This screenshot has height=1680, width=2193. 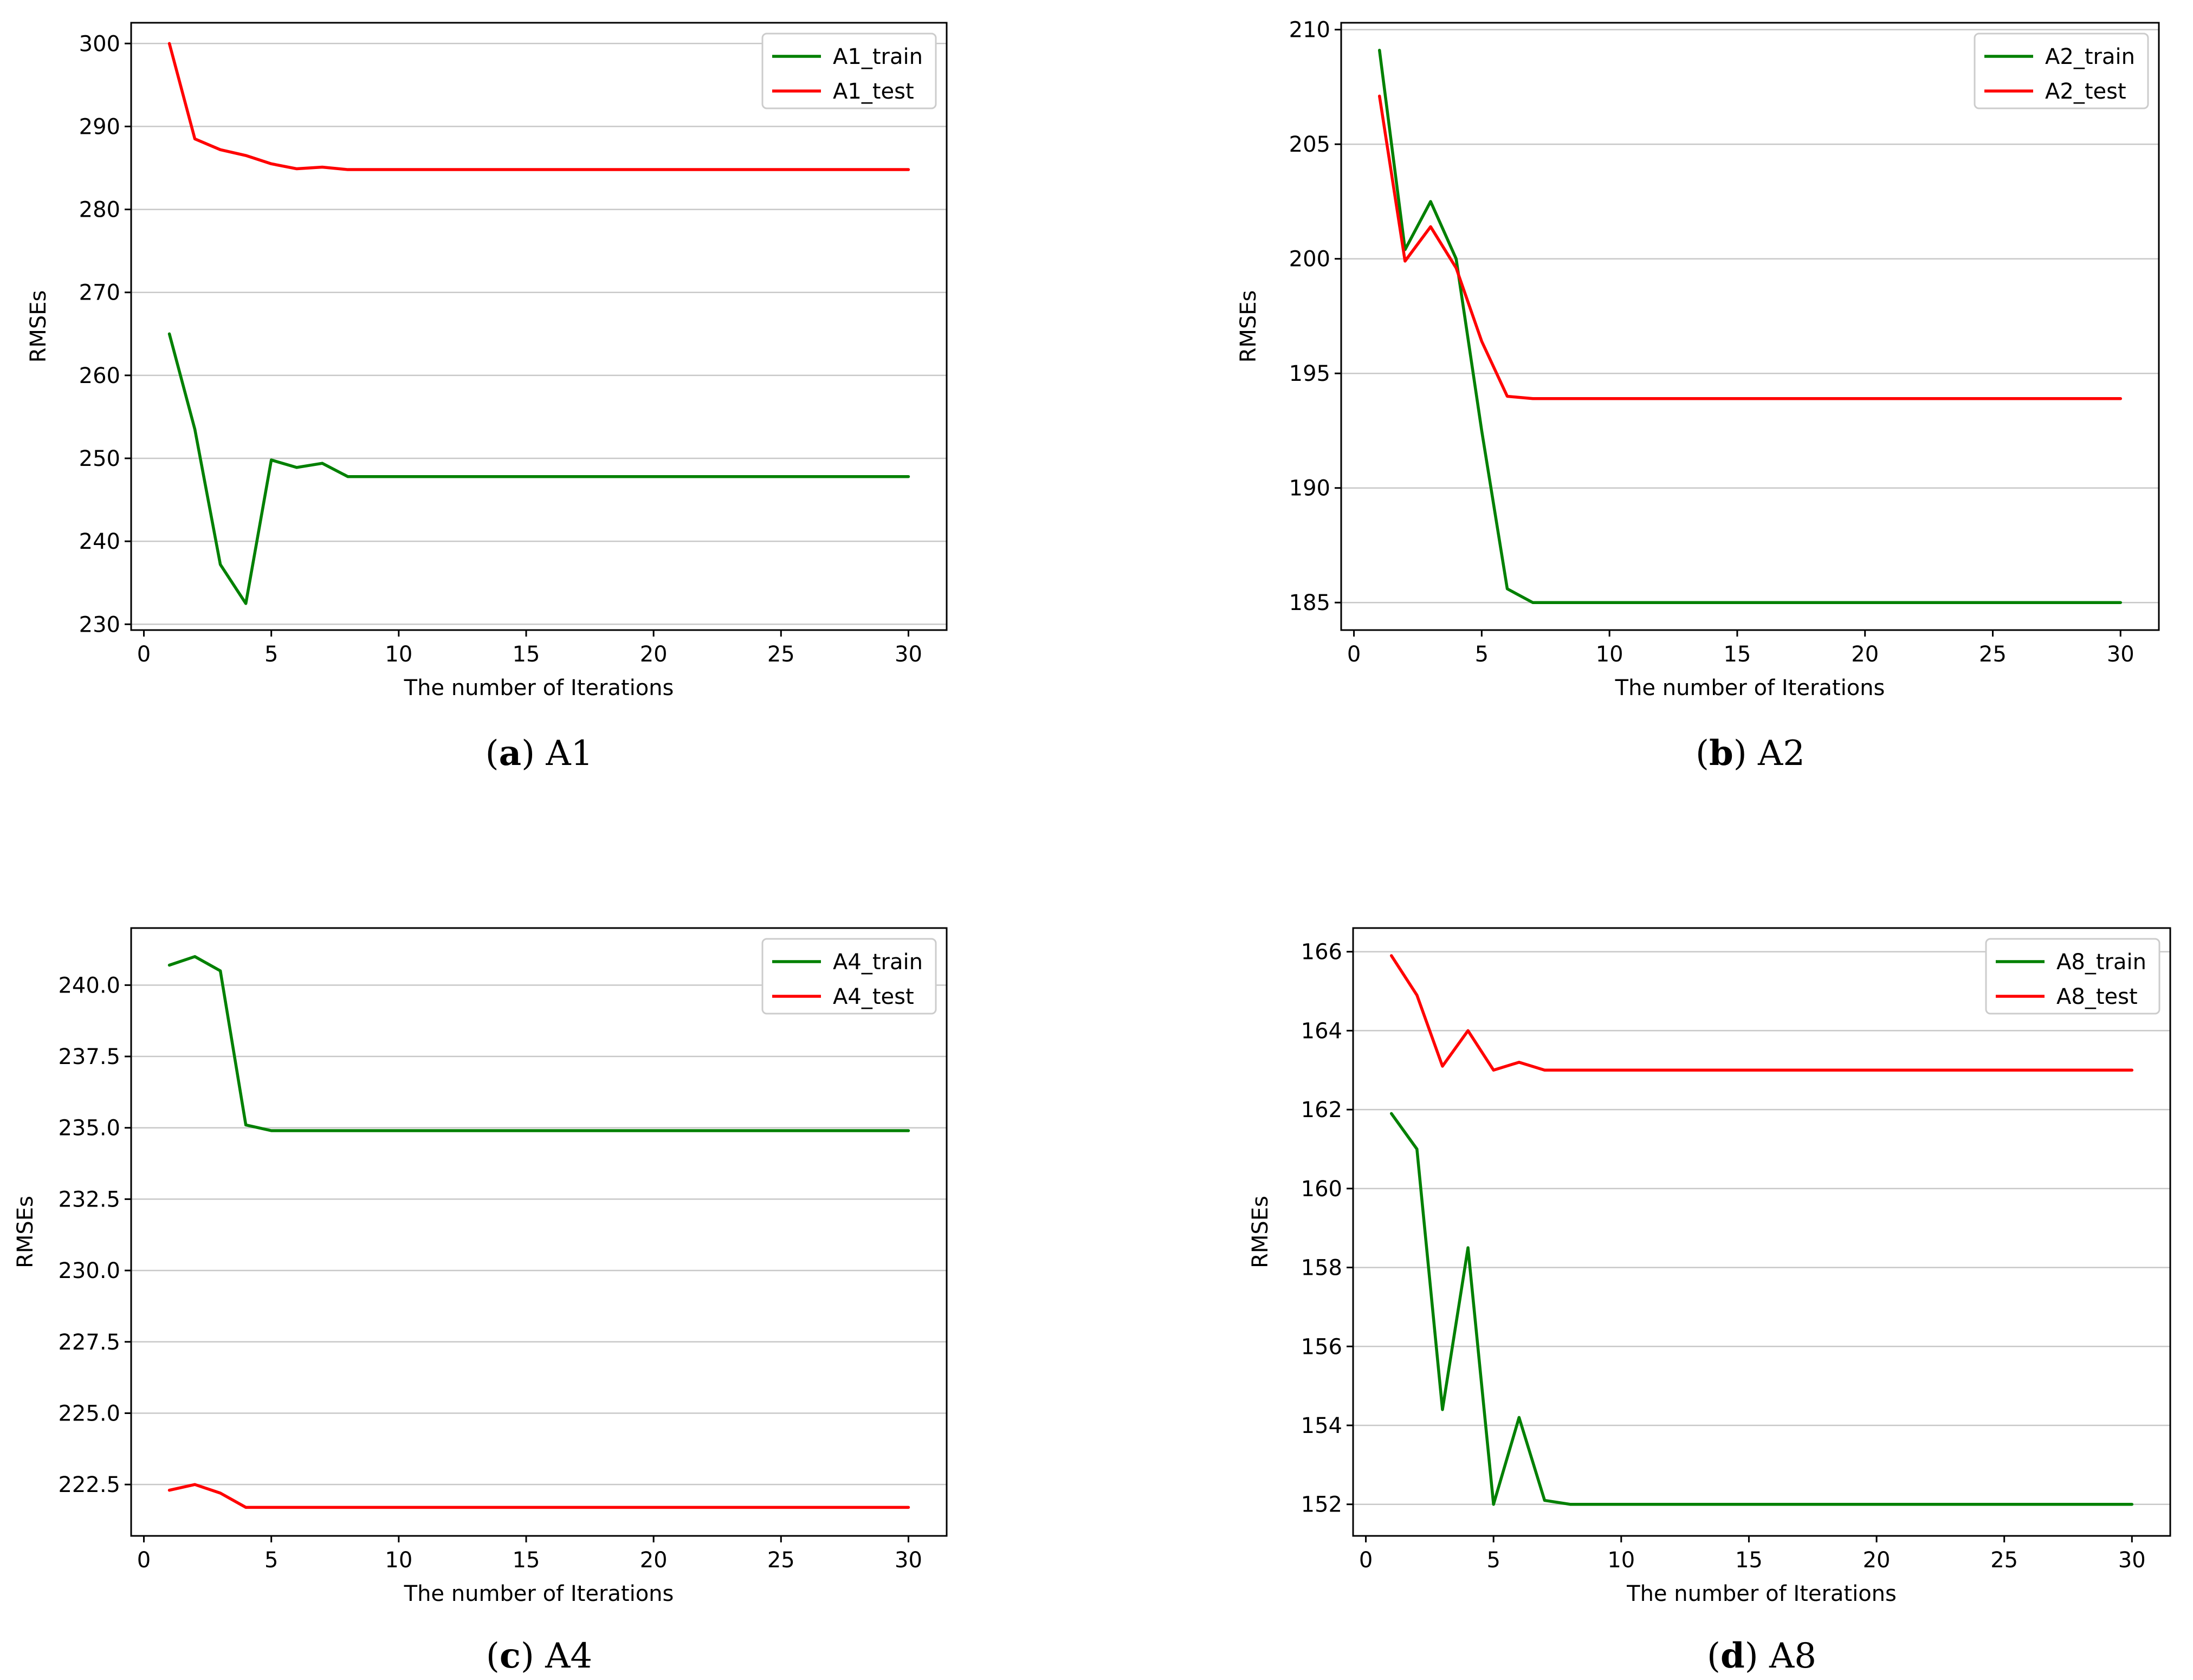 What do you see at coordinates (89, 1485) in the screenshot?
I see `y-tick-label: 222.5` at bounding box center [89, 1485].